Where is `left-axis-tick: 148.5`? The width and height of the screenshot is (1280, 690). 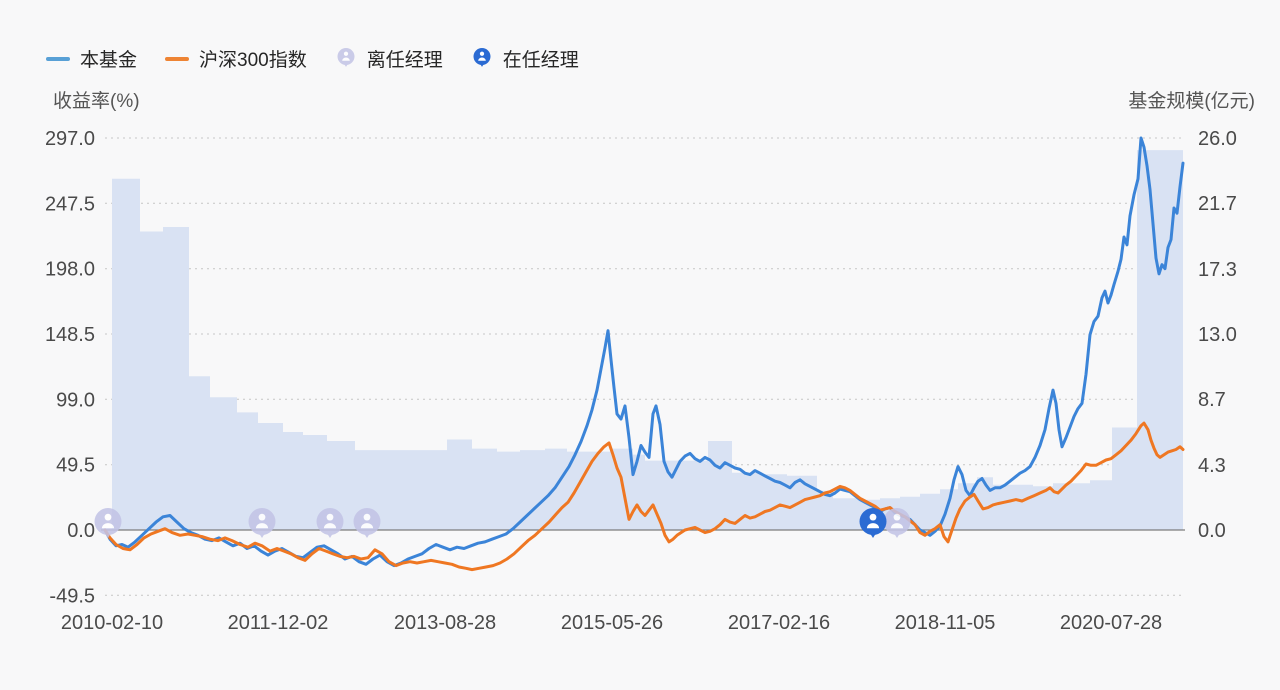 left-axis-tick: 148.5 is located at coordinates (70, 335).